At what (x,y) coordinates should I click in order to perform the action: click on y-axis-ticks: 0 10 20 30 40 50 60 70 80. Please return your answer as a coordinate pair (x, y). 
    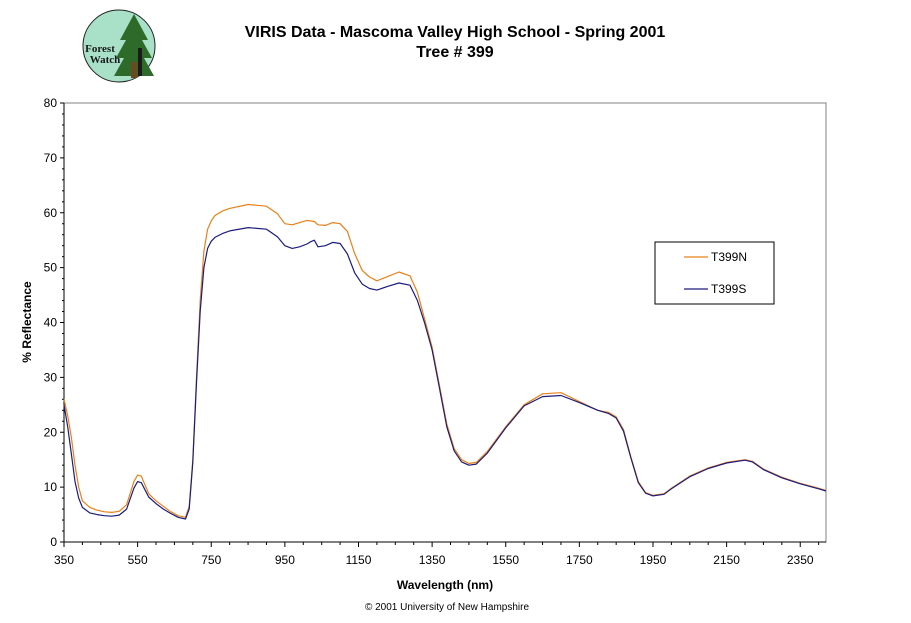
    Looking at the image, I should click on (54, 322).